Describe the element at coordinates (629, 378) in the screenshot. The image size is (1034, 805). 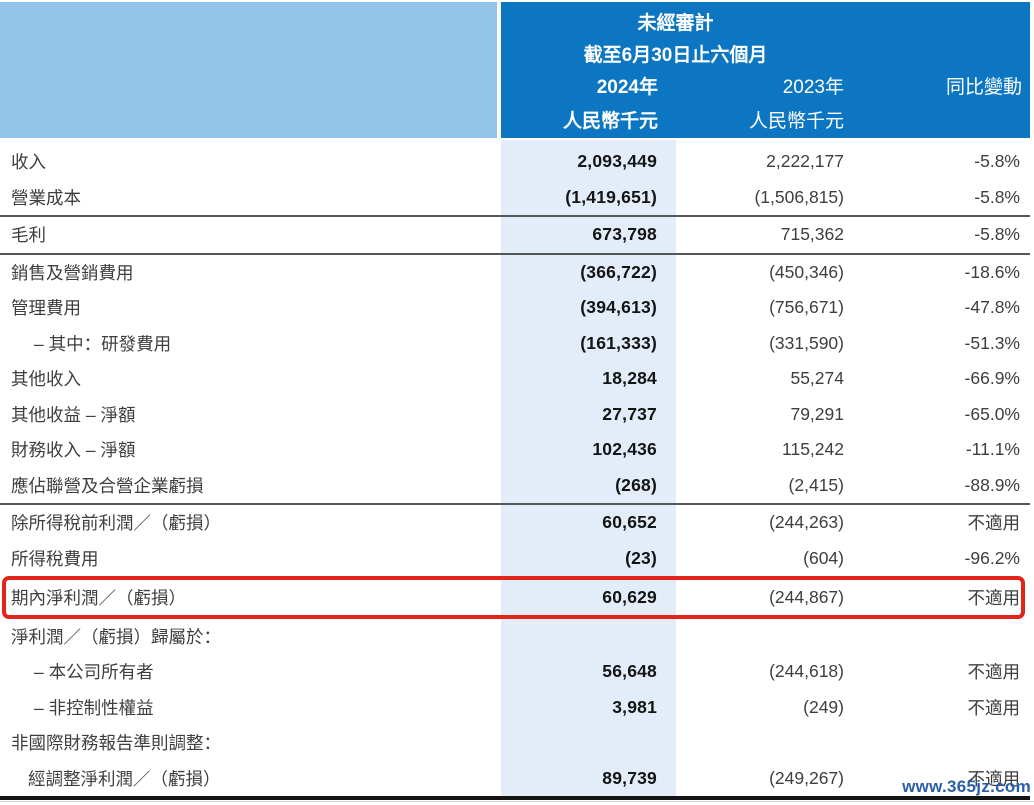
I see `value-2024: 18,284` at that location.